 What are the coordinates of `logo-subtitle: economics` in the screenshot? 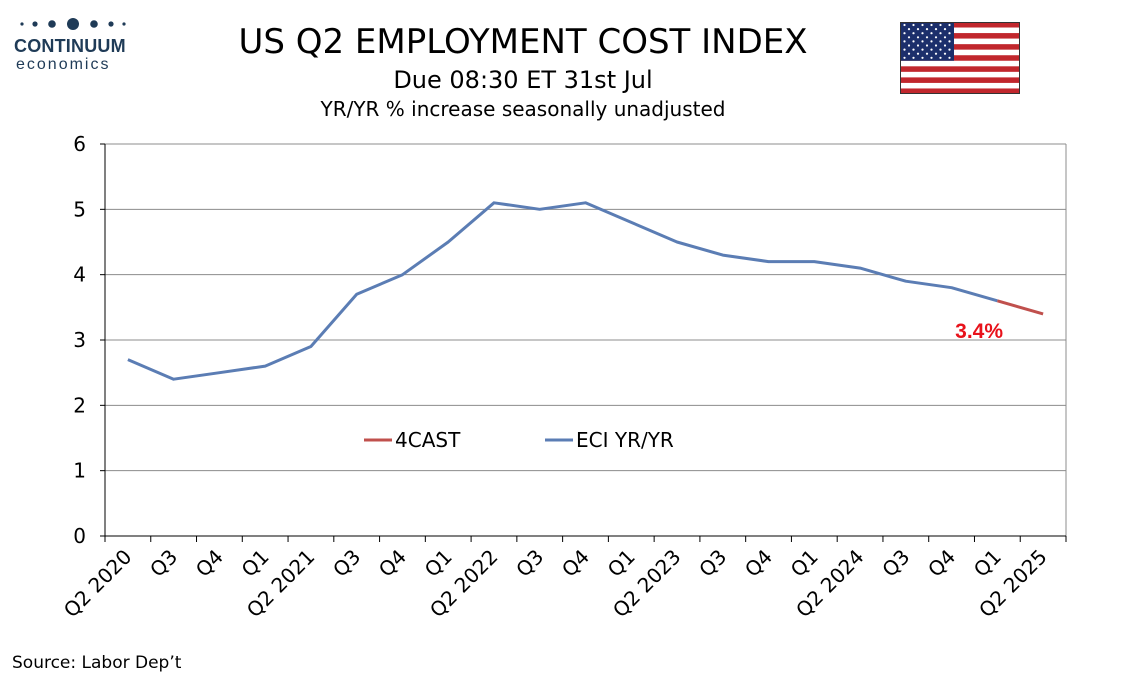 It's located at (63, 64).